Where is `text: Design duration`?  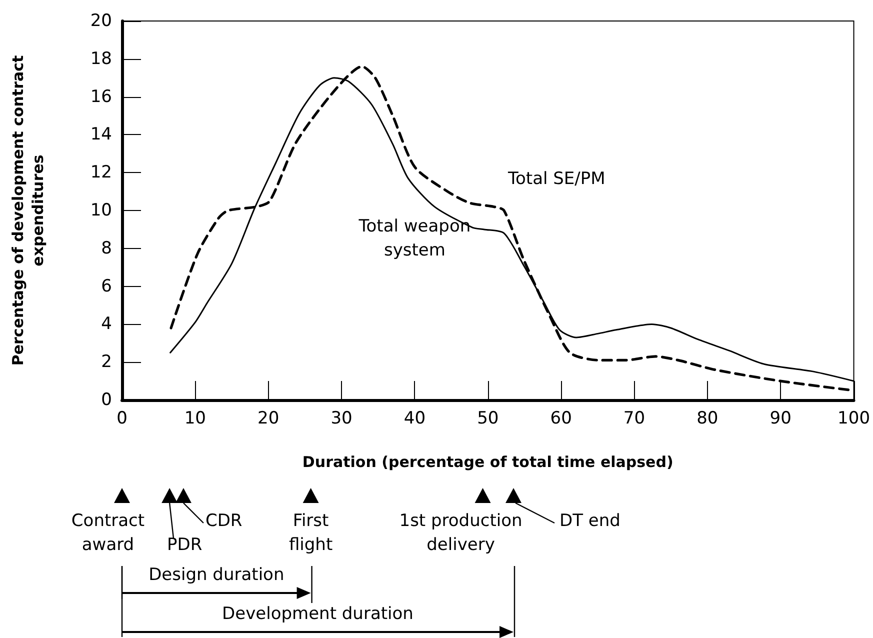
text: Design duration is located at coordinates (216, 575).